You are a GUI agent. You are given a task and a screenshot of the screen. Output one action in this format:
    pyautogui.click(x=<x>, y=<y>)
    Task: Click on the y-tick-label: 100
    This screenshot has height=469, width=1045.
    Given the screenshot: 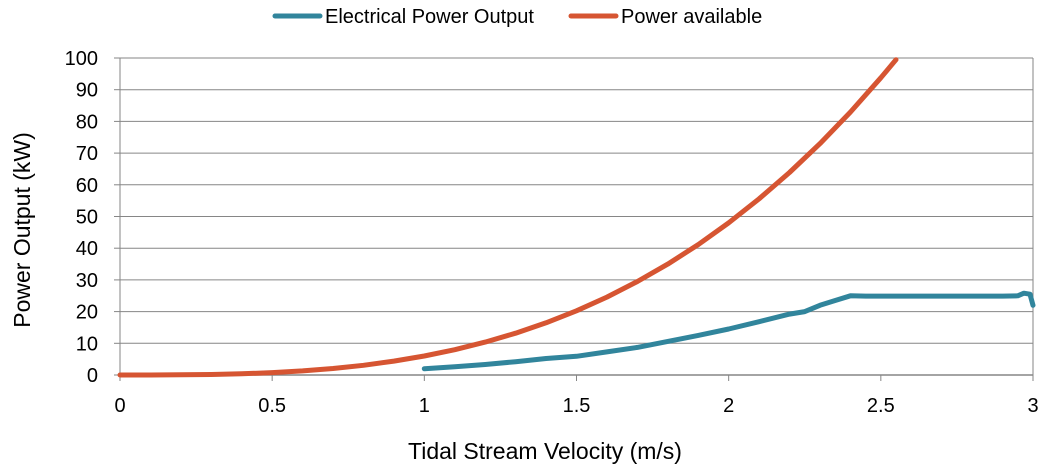 What is the action you would take?
    pyautogui.click(x=81, y=59)
    